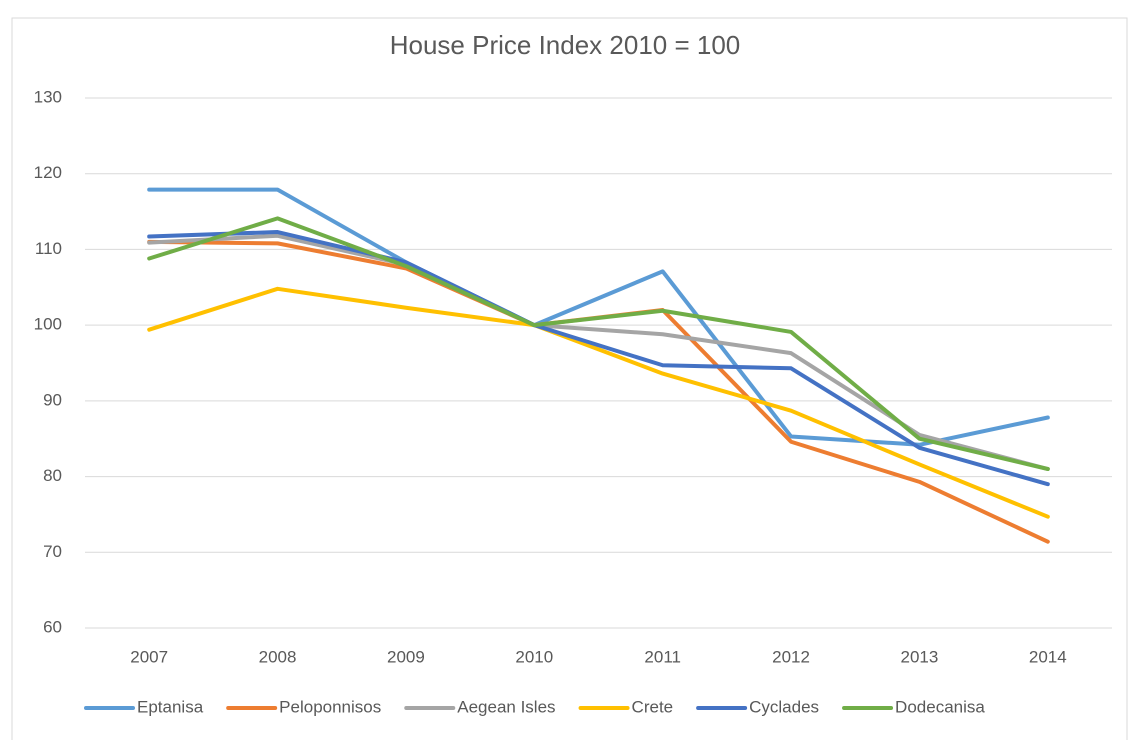  What do you see at coordinates (52, 551) in the screenshot?
I see `y-tick-label: 70` at bounding box center [52, 551].